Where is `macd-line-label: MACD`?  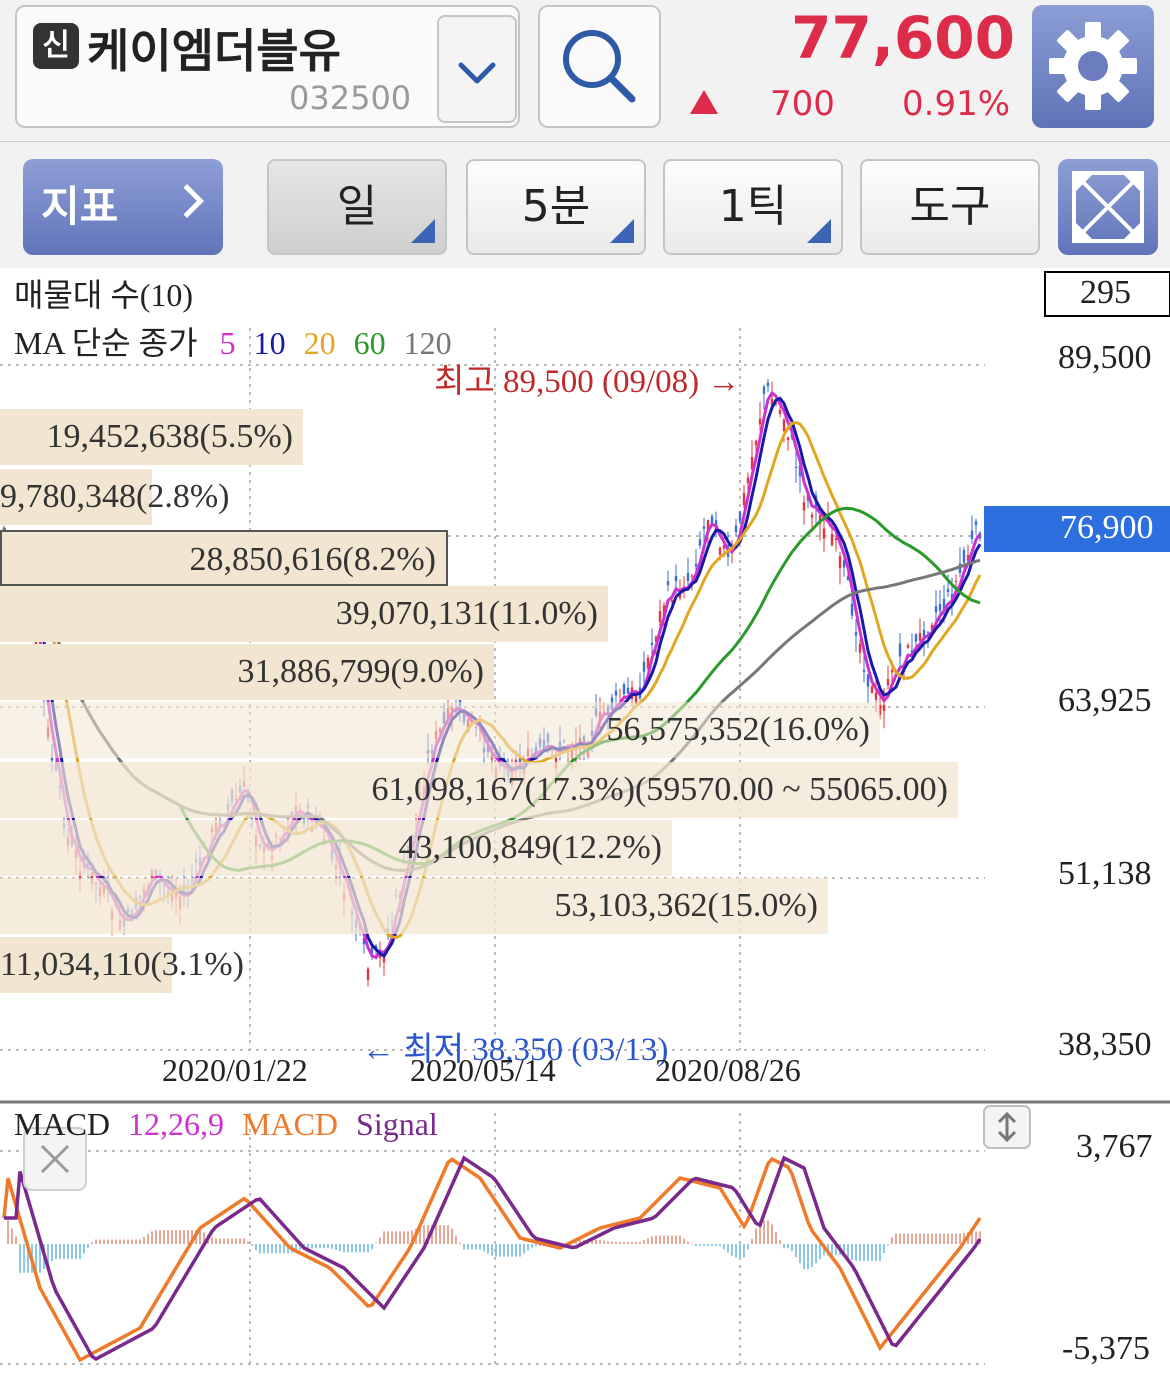 macd-line-label: MACD is located at coordinates (290, 1124).